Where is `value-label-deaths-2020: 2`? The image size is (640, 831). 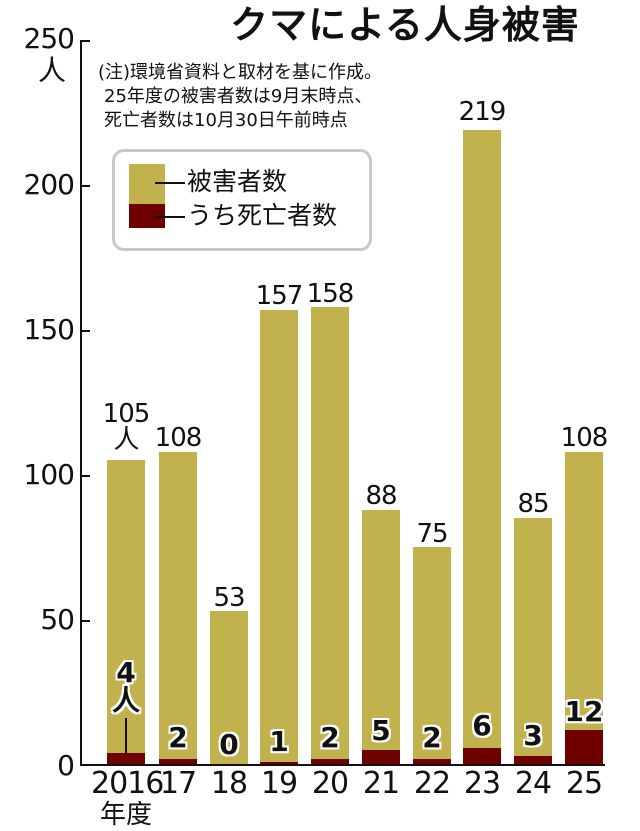 value-label-deaths-2020: 2 is located at coordinates (330, 737).